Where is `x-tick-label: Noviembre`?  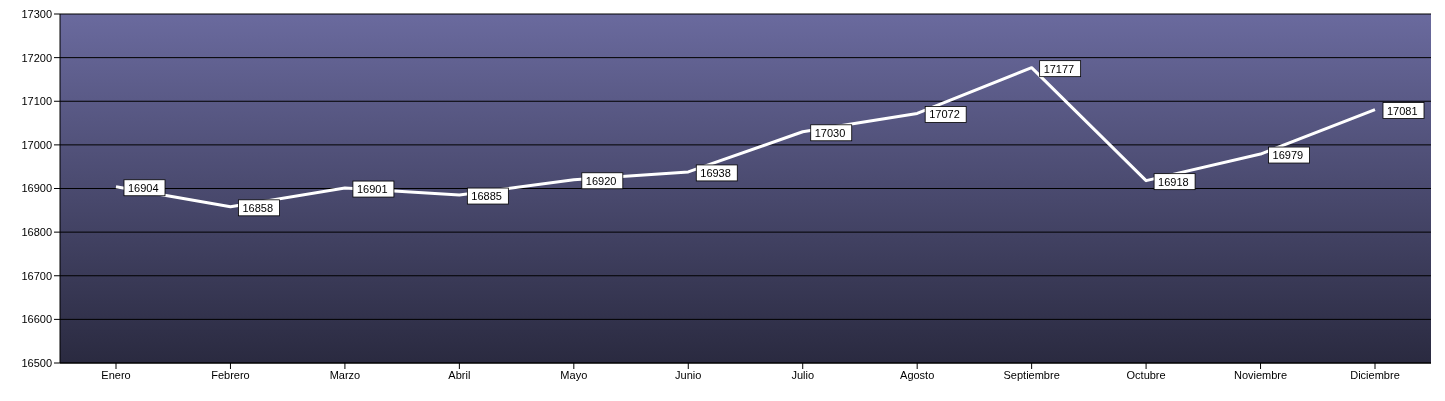
x-tick-label: Noviembre is located at coordinates (1260, 374).